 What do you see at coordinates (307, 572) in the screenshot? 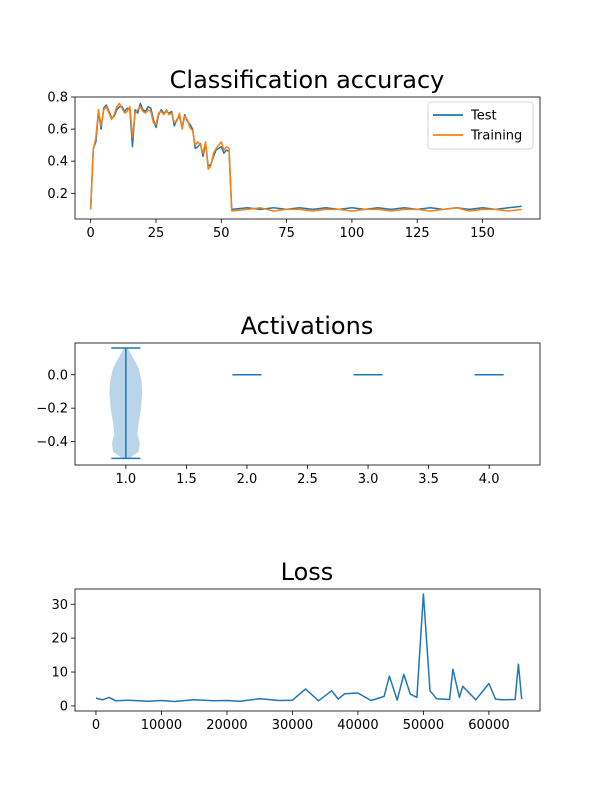
I see `chart-title: Loss` at bounding box center [307, 572].